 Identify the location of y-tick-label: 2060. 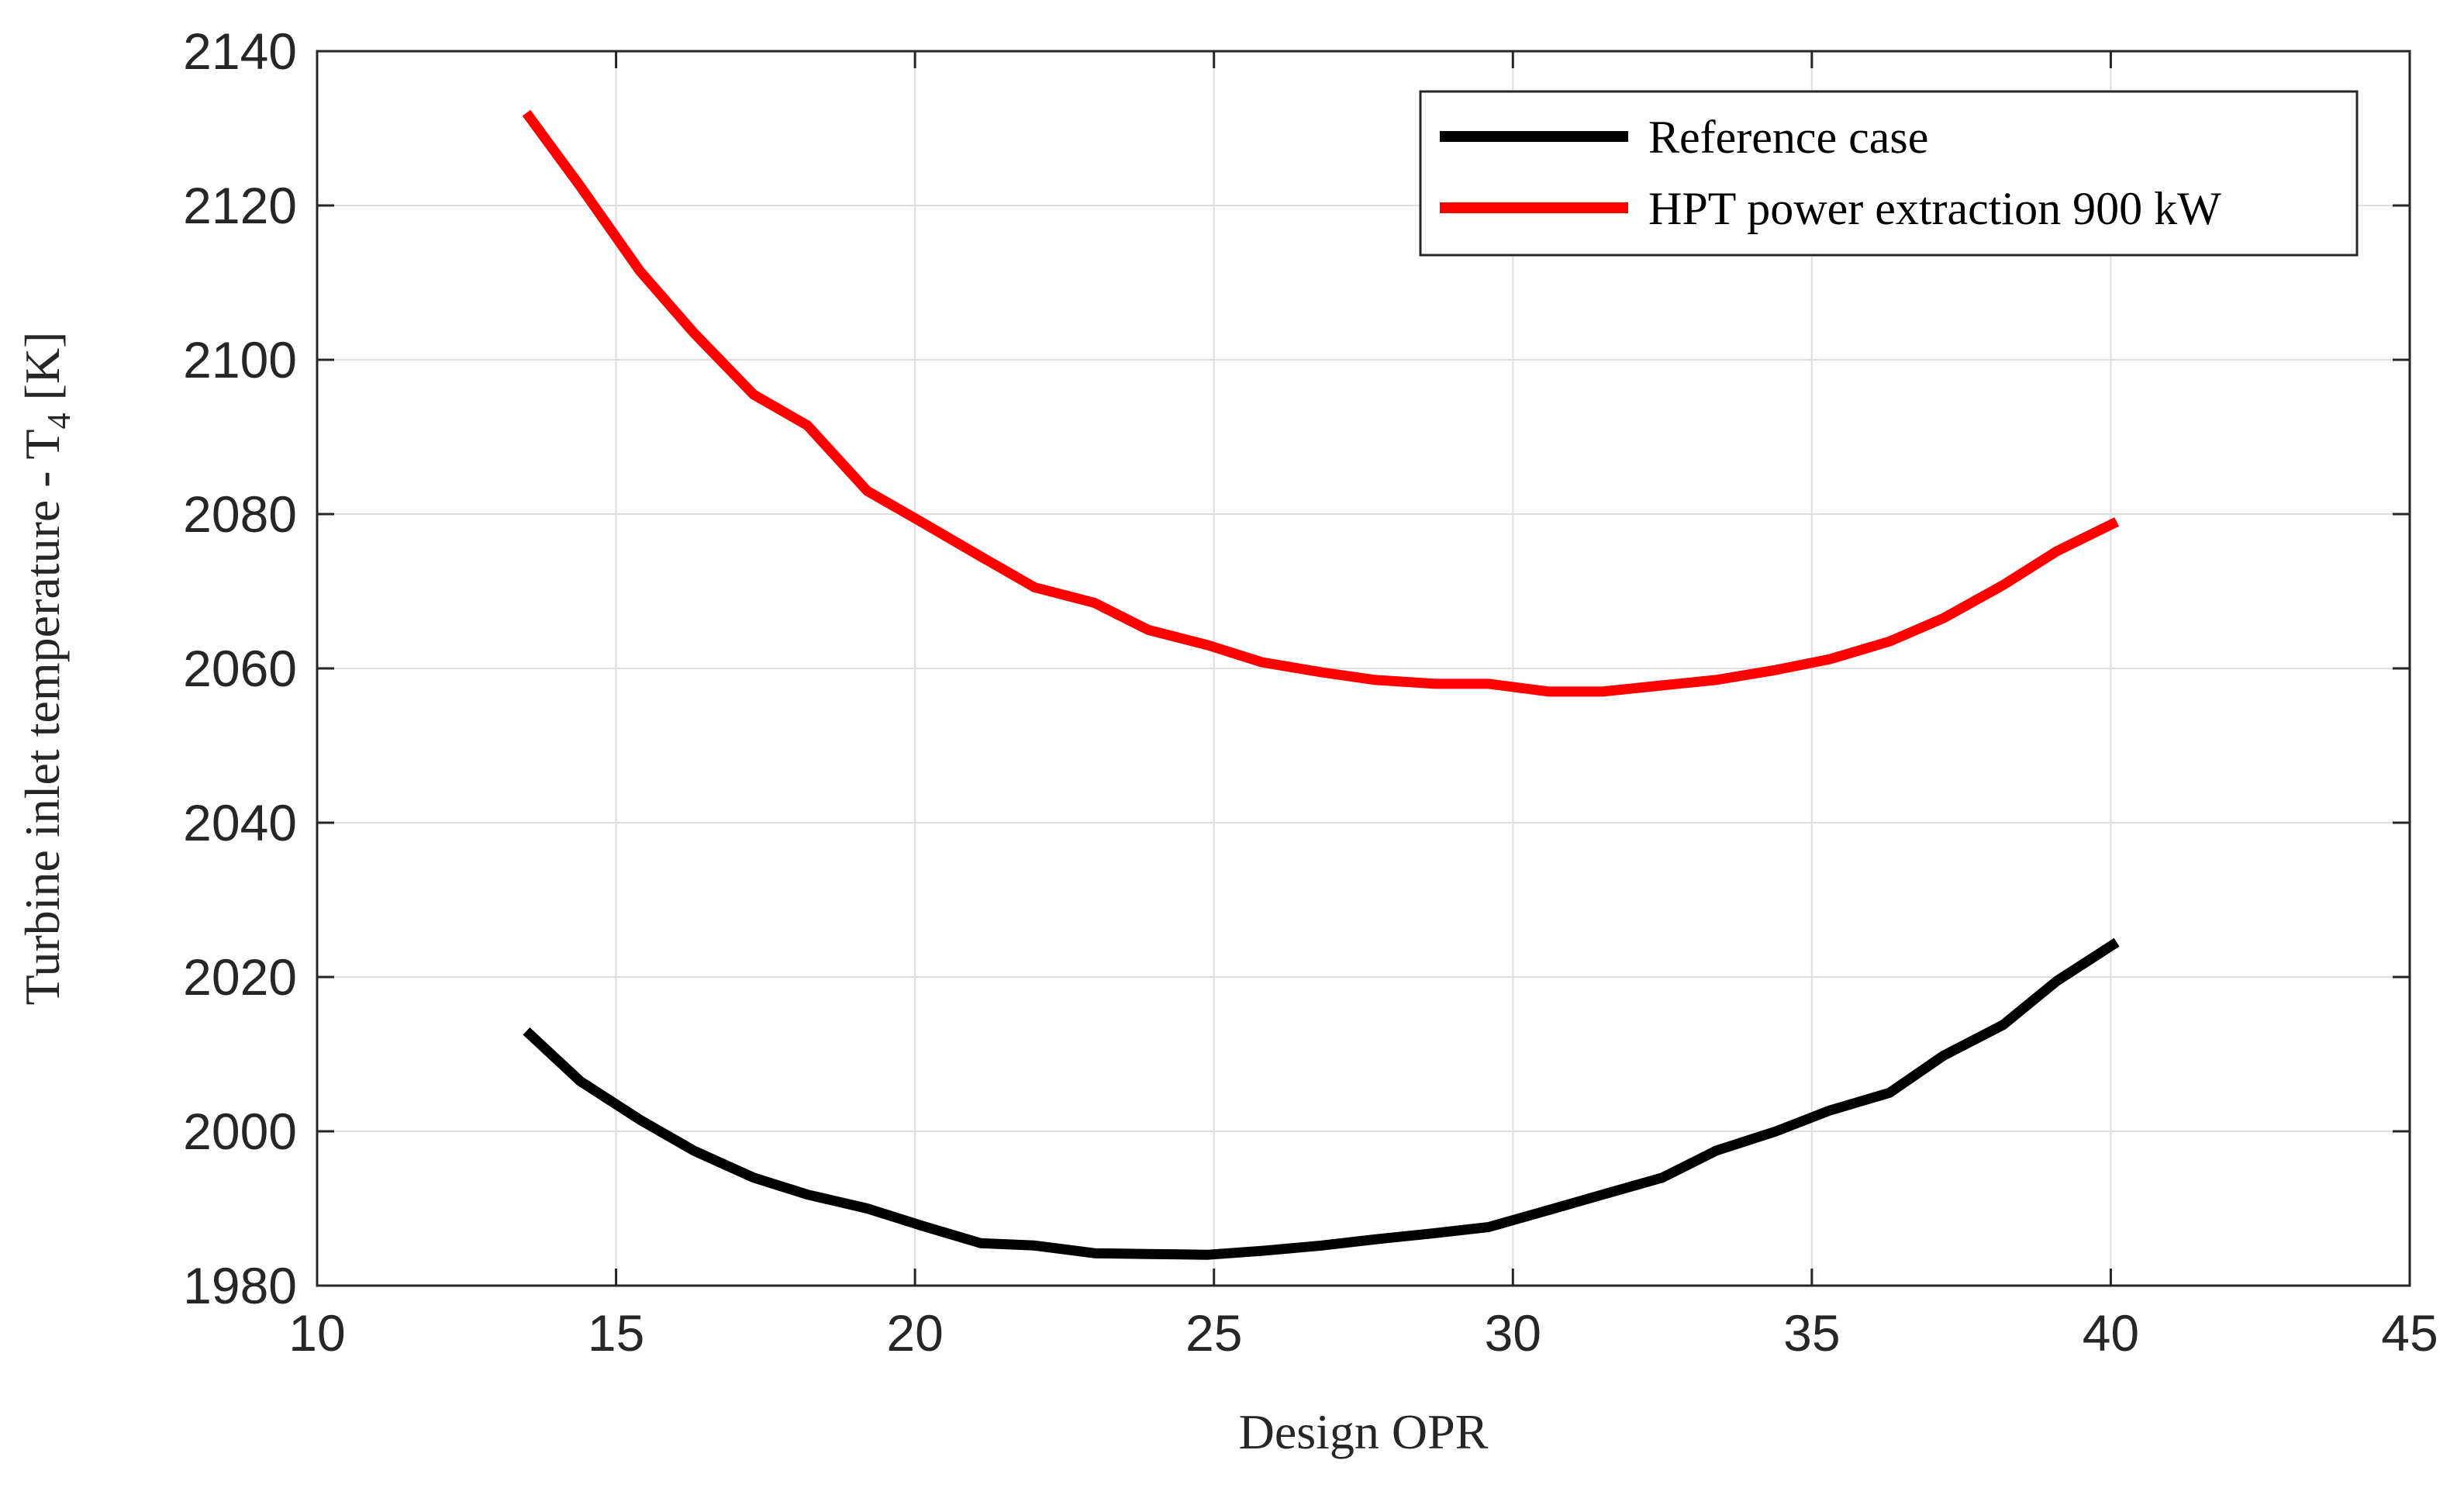
(240, 668).